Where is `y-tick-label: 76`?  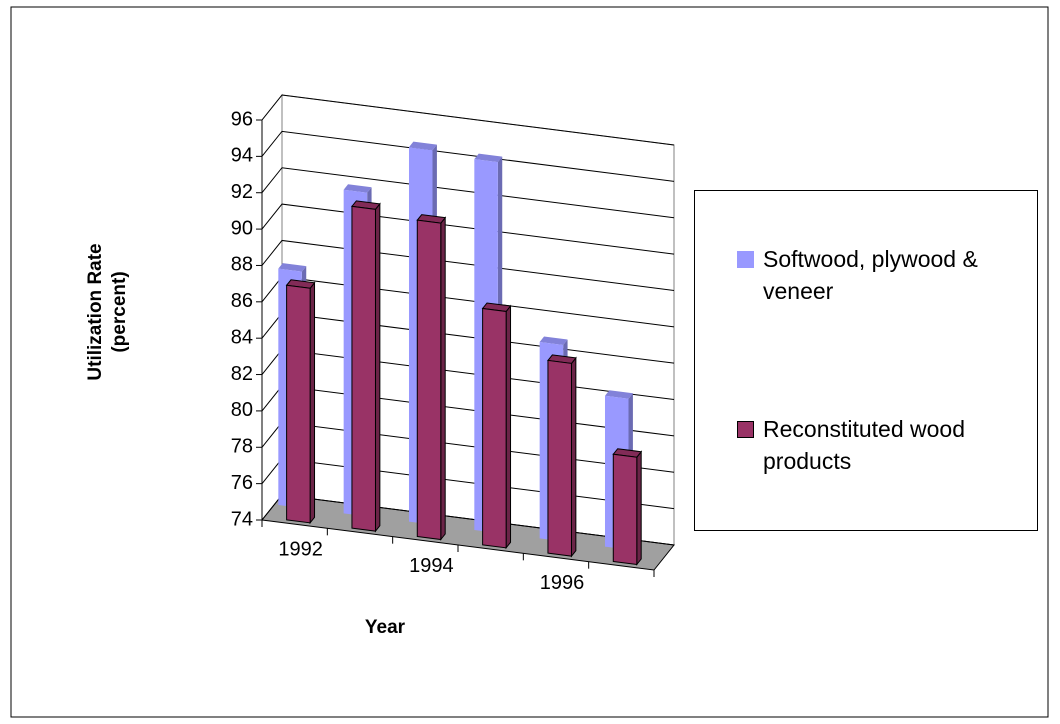
y-tick-label: 76 is located at coordinates (242, 483).